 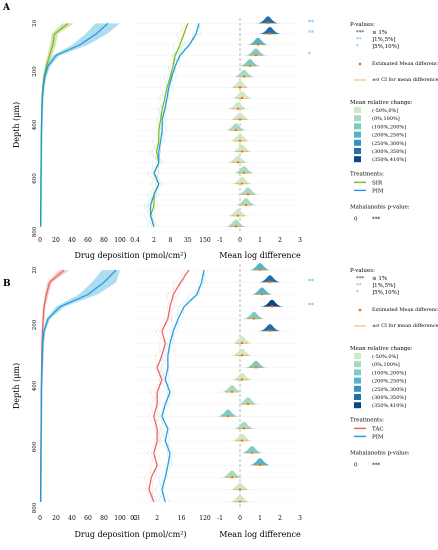 I want to click on legend-ci-label: ±σ CI for mean difference, so click(x=405, y=80).